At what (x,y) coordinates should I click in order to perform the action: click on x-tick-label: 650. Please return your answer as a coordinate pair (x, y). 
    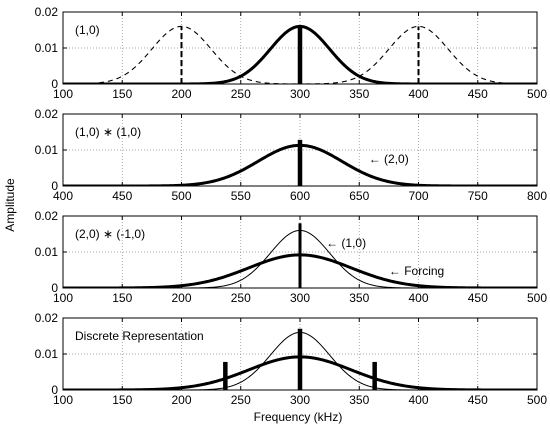
    Looking at the image, I should click on (359, 196).